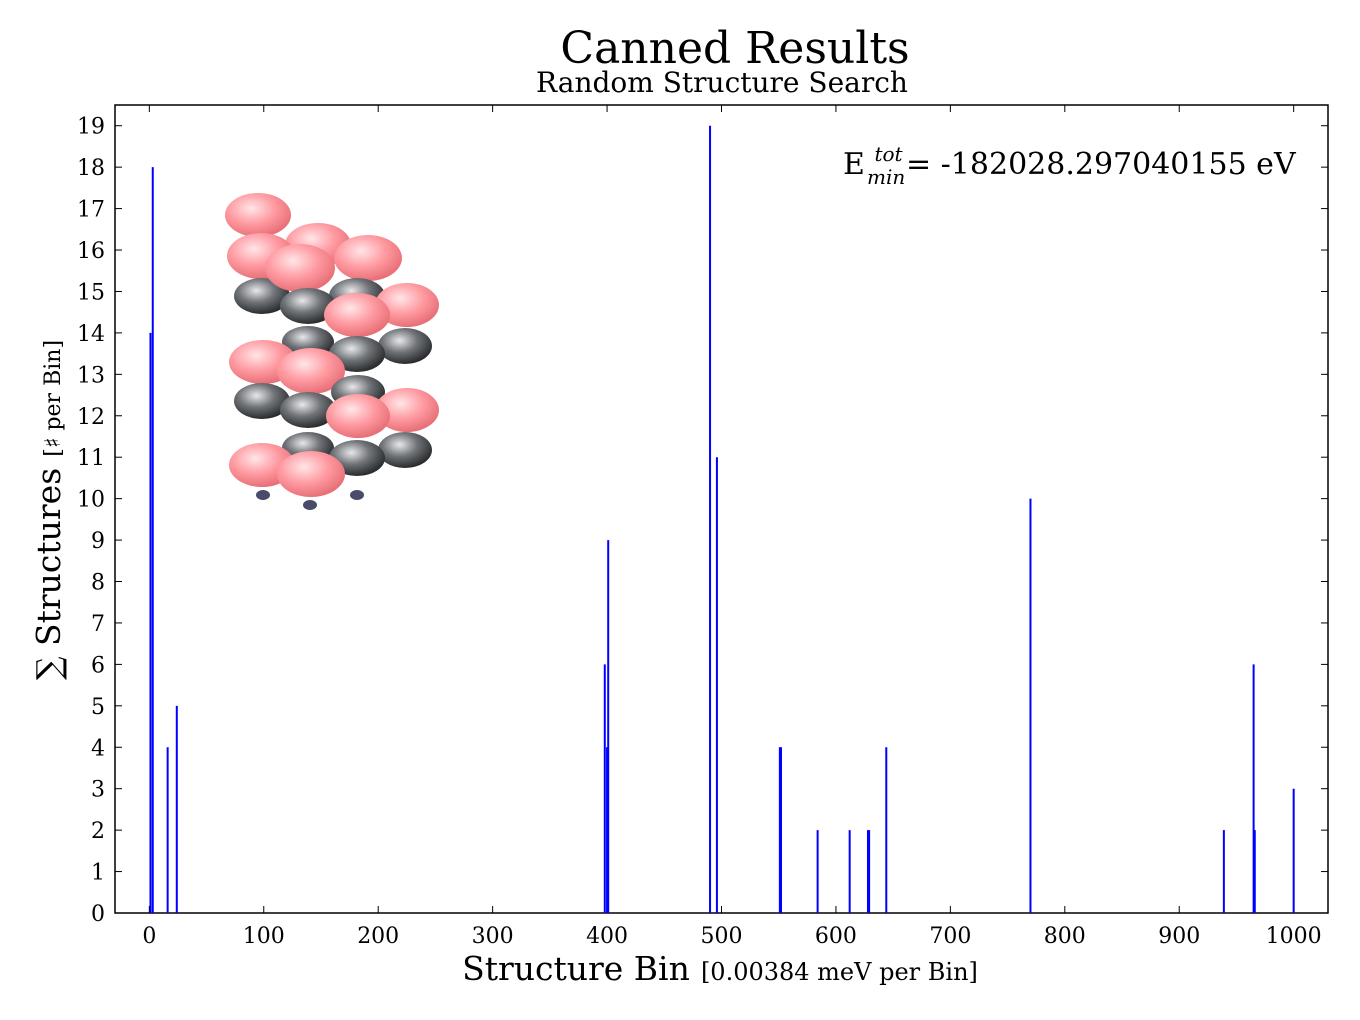 The width and height of the screenshot is (1360, 1020). Describe the element at coordinates (91, 375) in the screenshot. I see `y-tick-label: 13` at that location.